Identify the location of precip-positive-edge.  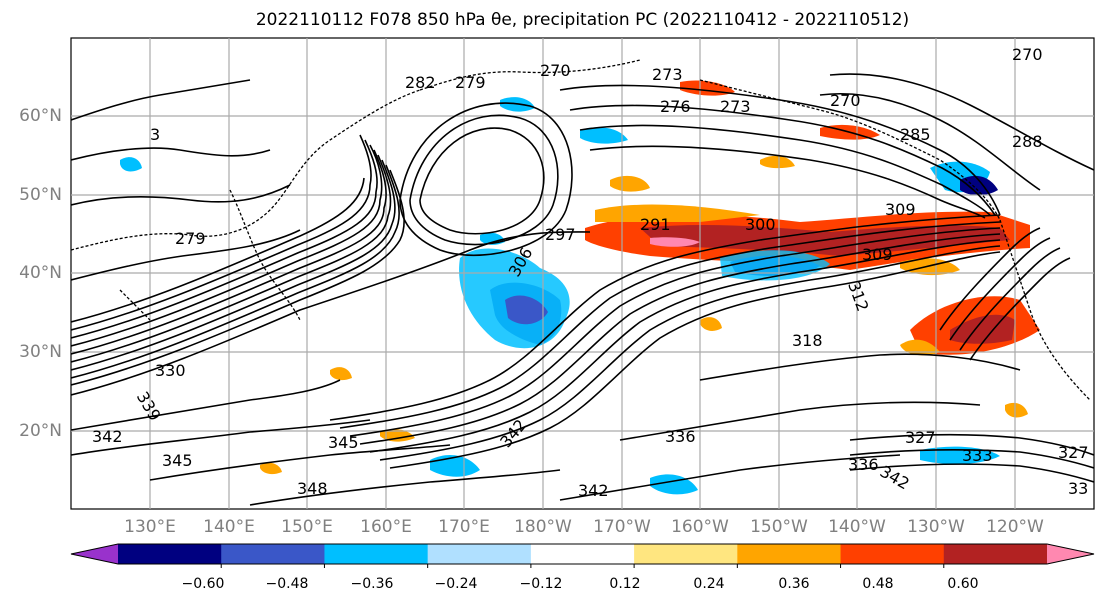
(677, 213).